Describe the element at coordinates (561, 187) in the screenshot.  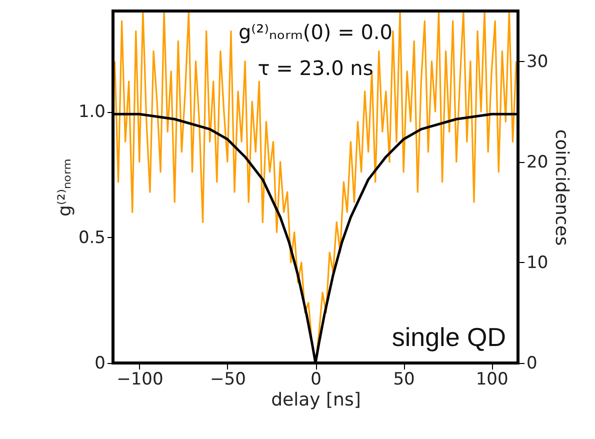
I see `y2-axis-title: coincidences` at that location.